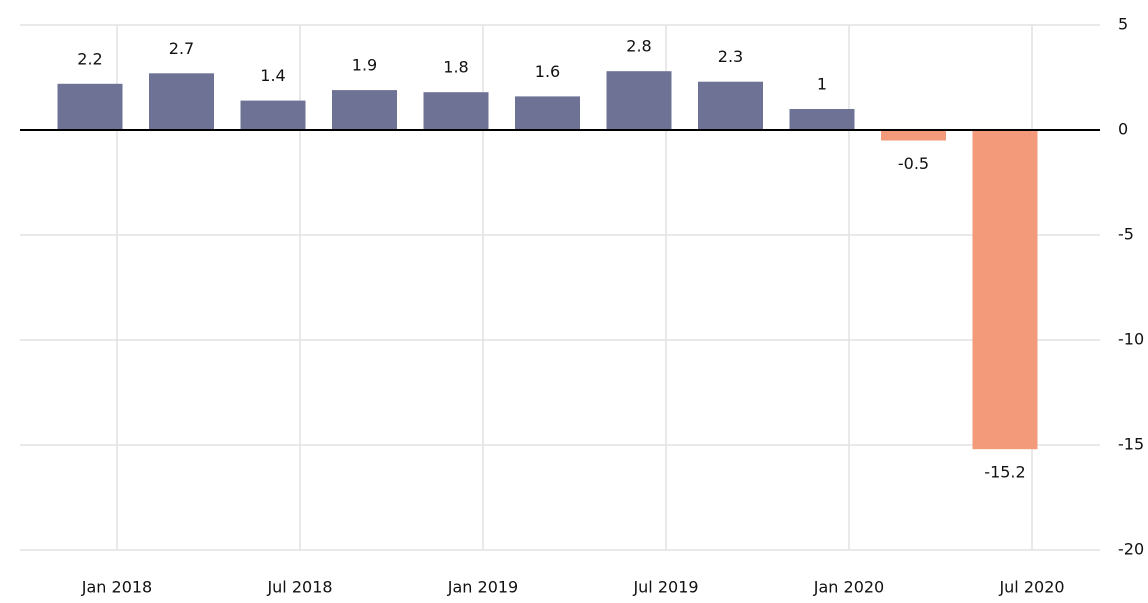 The height and width of the screenshot is (603, 1148). What do you see at coordinates (547, 71) in the screenshot?
I see `data-label: 1.6` at bounding box center [547, 71].